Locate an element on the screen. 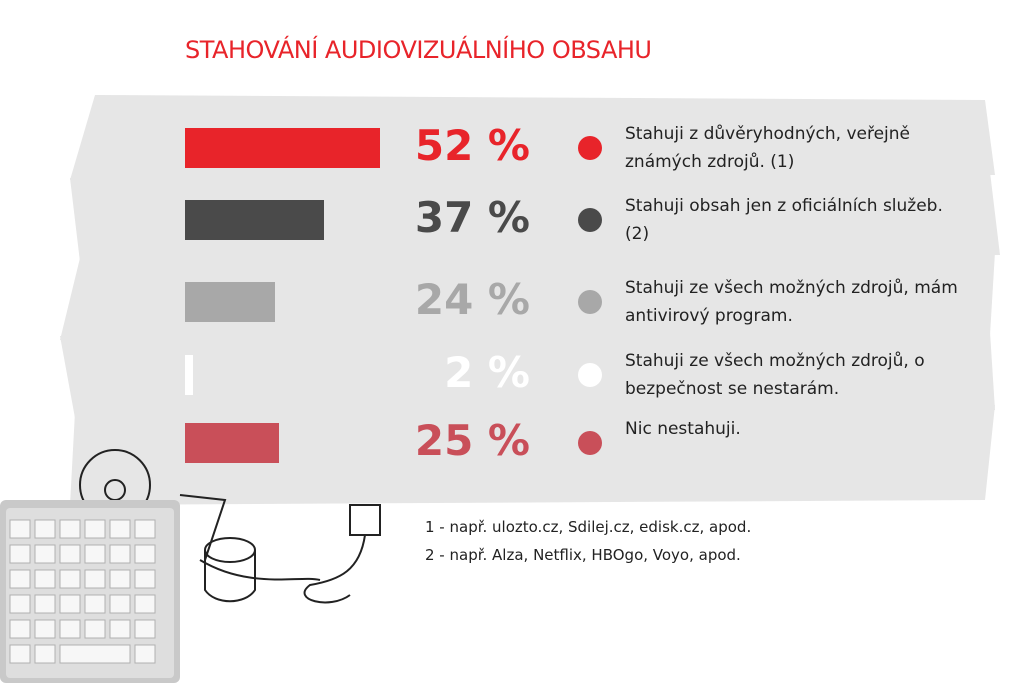 The image size is (1024, 683). value-label: 37 % is located at coordinates (472, 217).